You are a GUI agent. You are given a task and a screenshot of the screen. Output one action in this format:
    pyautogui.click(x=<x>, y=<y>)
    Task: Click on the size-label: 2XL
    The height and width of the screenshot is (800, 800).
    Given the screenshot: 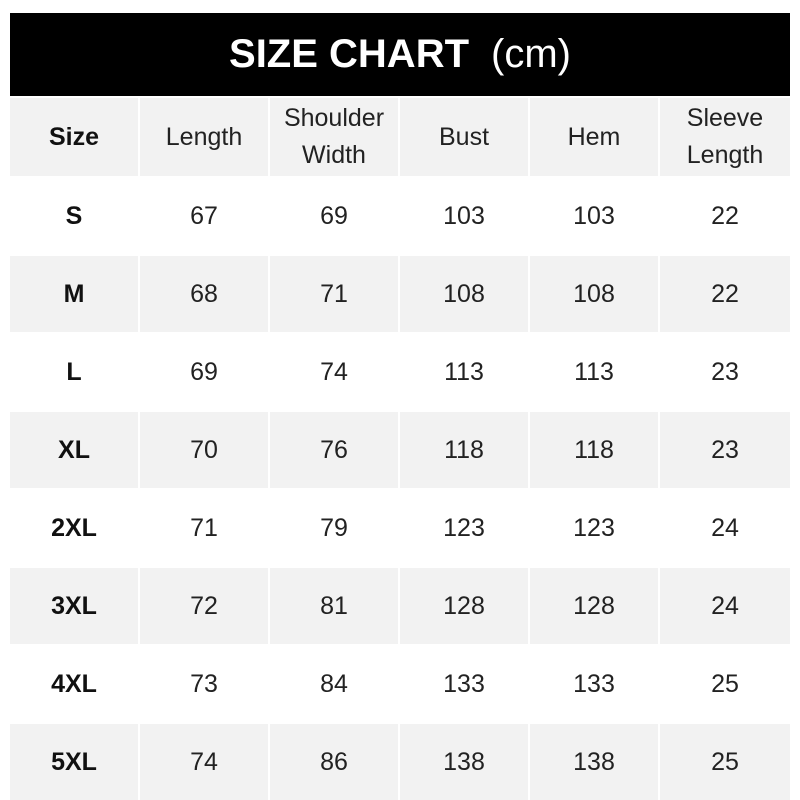 What is the action you would take?
    pyautogui.click(x=74, y=527)
    